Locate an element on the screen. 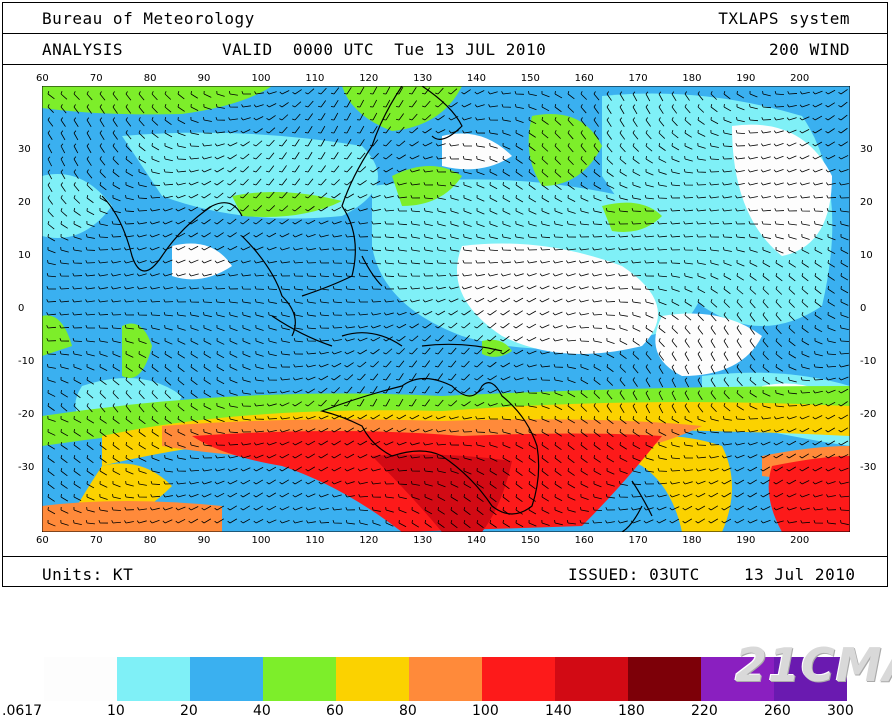 This screenshot has width=892, height=720. japan-coast is located at coordinates (442, 113).